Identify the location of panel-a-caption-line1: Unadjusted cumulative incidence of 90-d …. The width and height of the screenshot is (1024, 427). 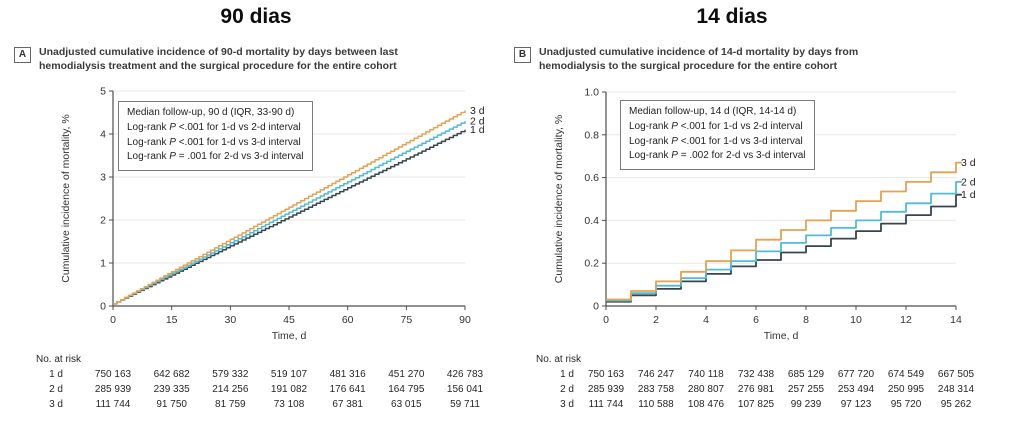
(218, 52).